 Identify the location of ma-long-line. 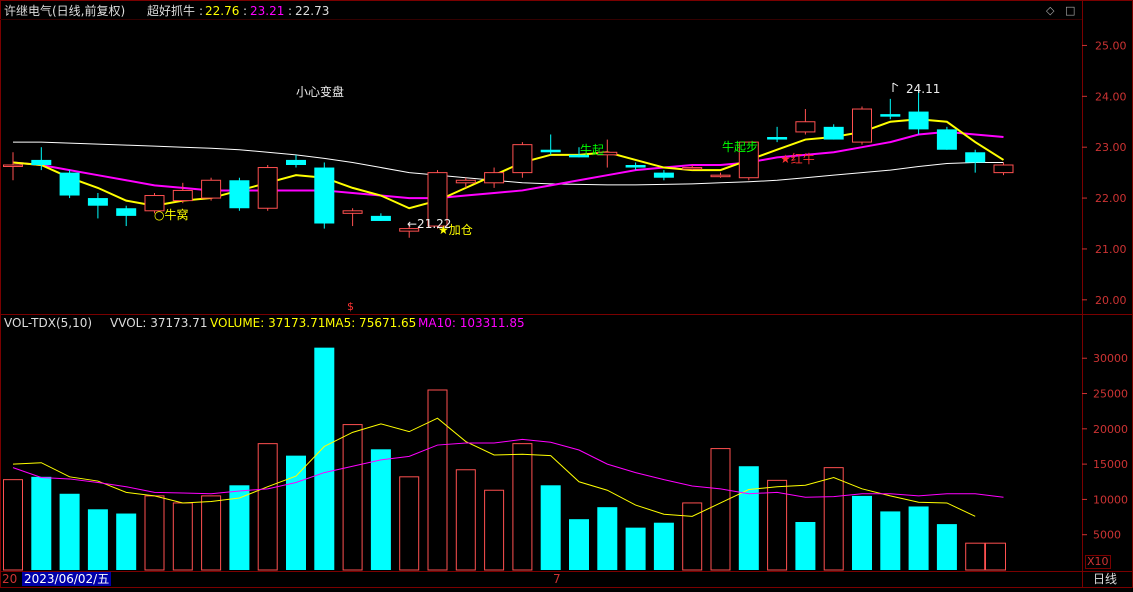
(508, 163).